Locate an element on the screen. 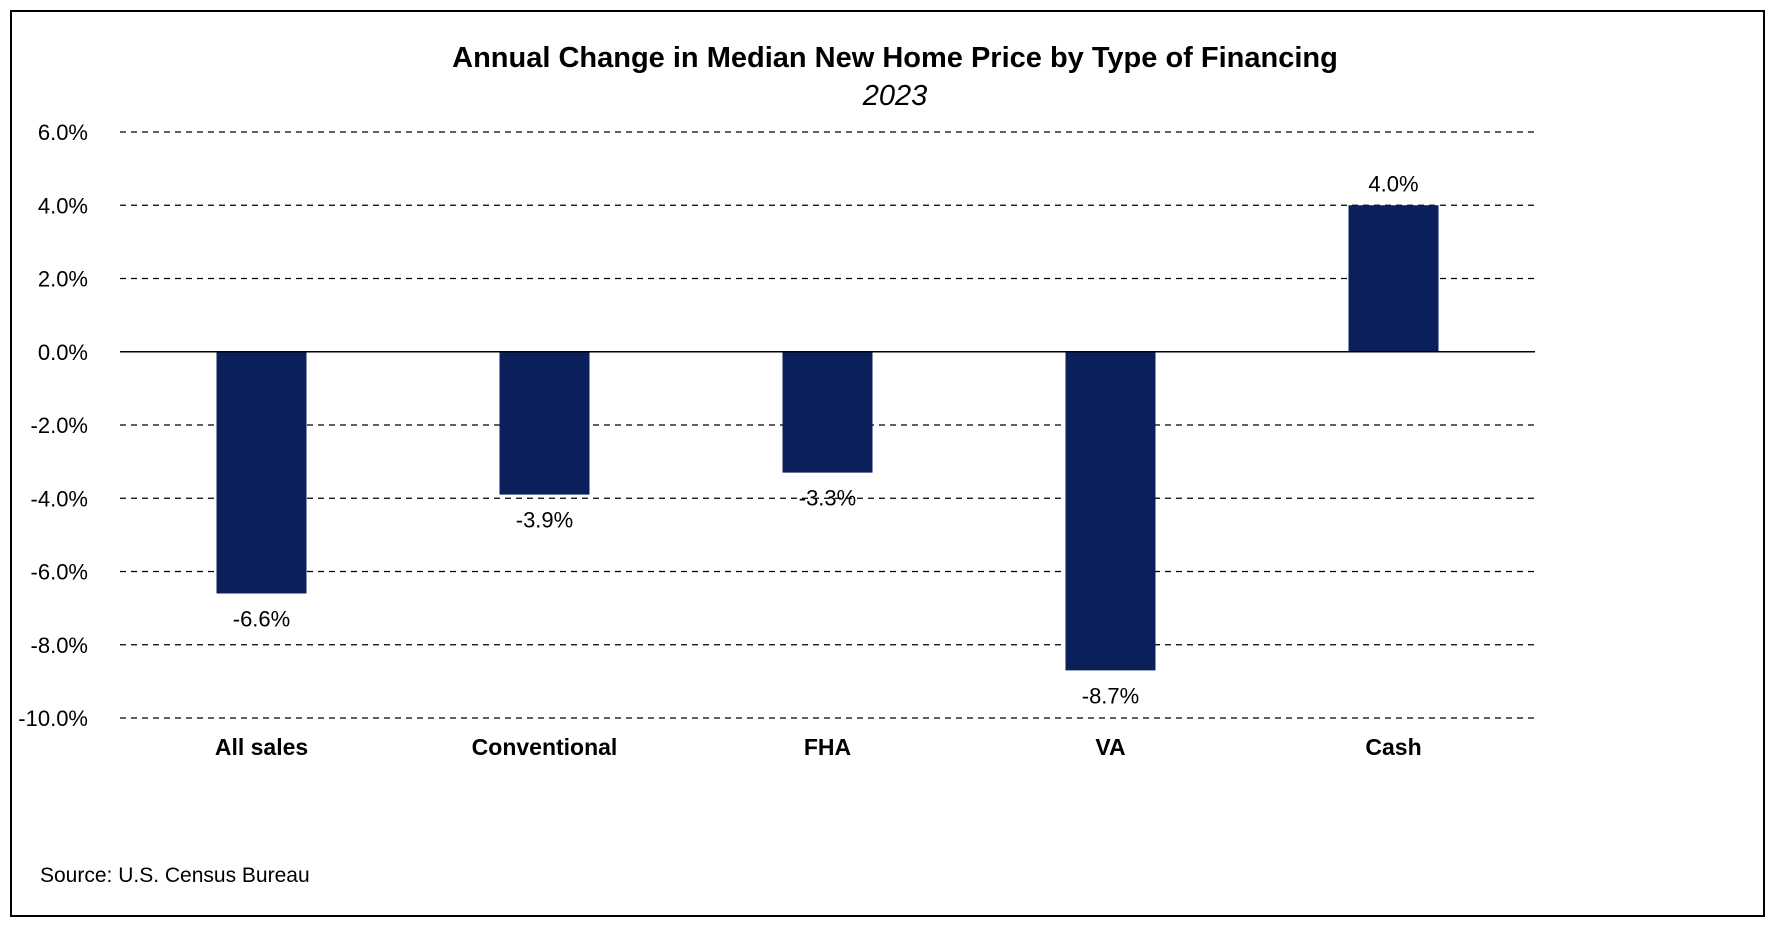 Image resolution: width=1778 pixels, height=930 pixels. y-tick-label: -8.0% is located at coordinates (59, 645).